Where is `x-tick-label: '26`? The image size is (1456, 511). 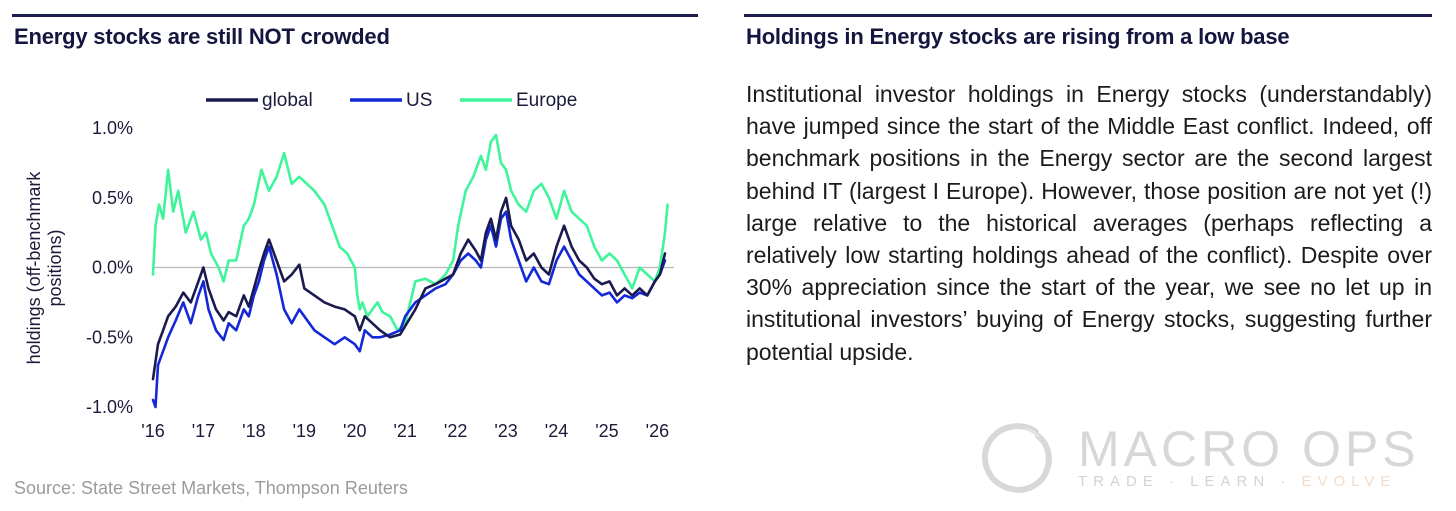 x-tick-label: '26 is located at coordinates (657, 431).